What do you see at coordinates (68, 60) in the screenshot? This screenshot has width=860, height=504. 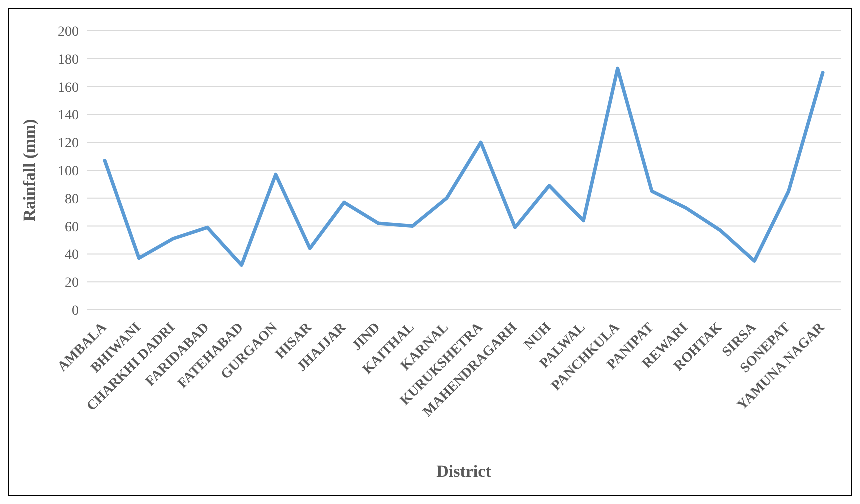 I see `y-tick-label: 180` at bounding box center [68, 60].